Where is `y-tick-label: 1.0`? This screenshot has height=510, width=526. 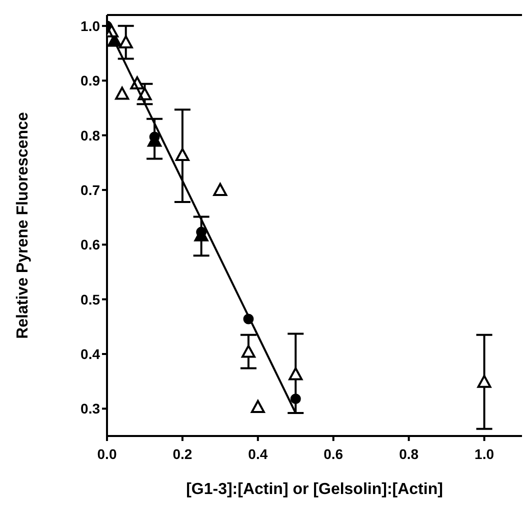 y-tick-label: 1.0 is located at coordinates (90, 26).